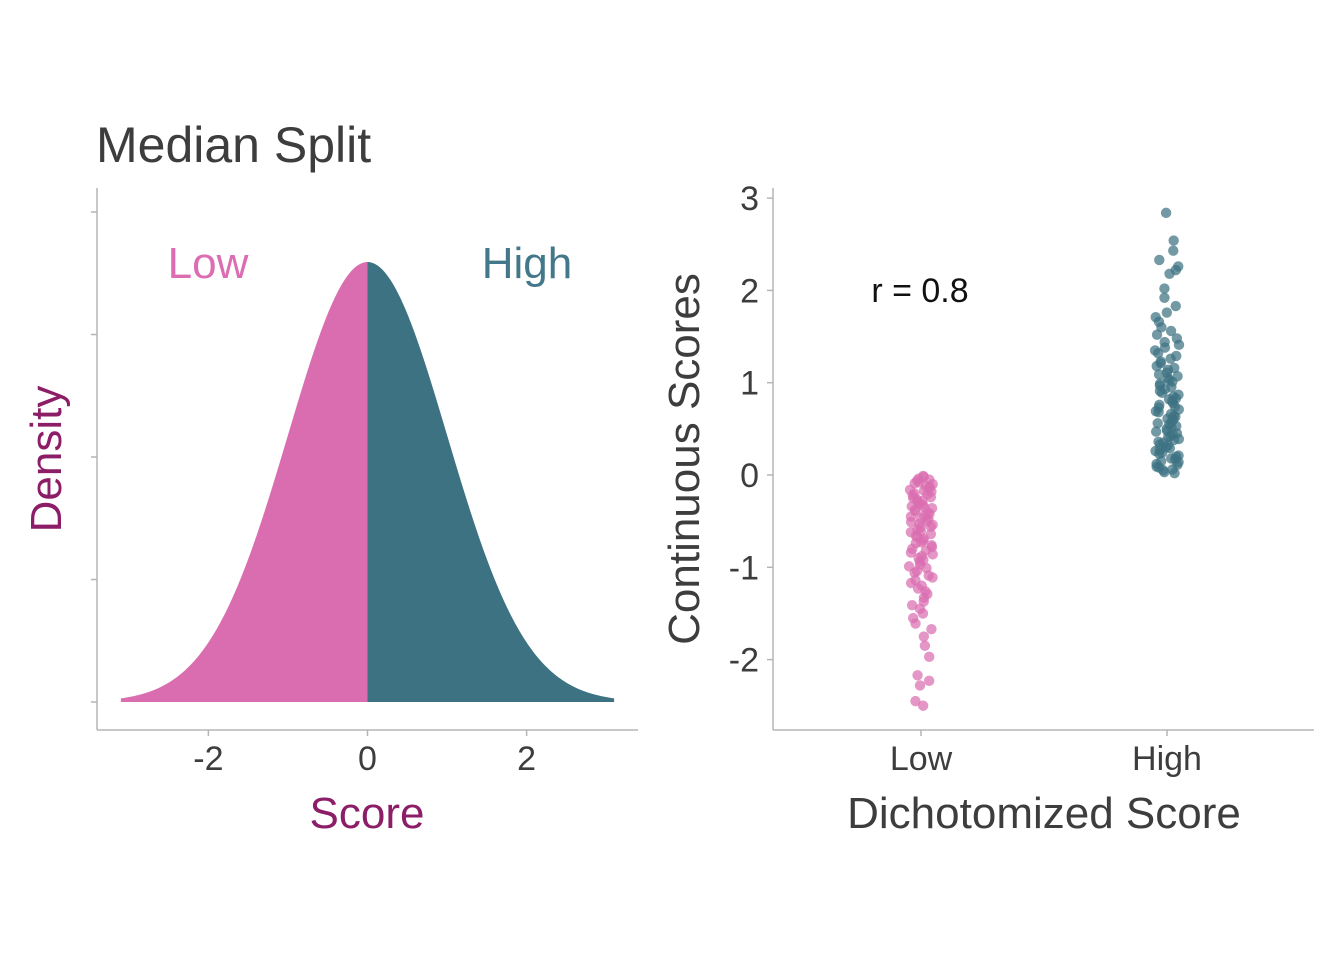  I want to click on right-x-axis-title: Dichotomized Score, so click(1044, 813).